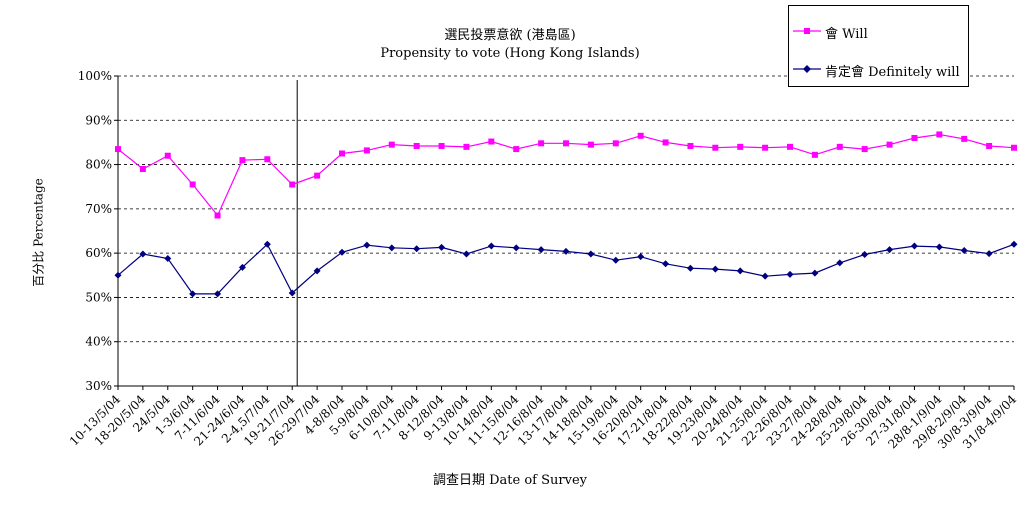  What do you see at coordinates (892, 72) in the screenshot?
I see `legend-label-definitely-will: 肯定會 Definitely will` at bounding box center [892, 72].